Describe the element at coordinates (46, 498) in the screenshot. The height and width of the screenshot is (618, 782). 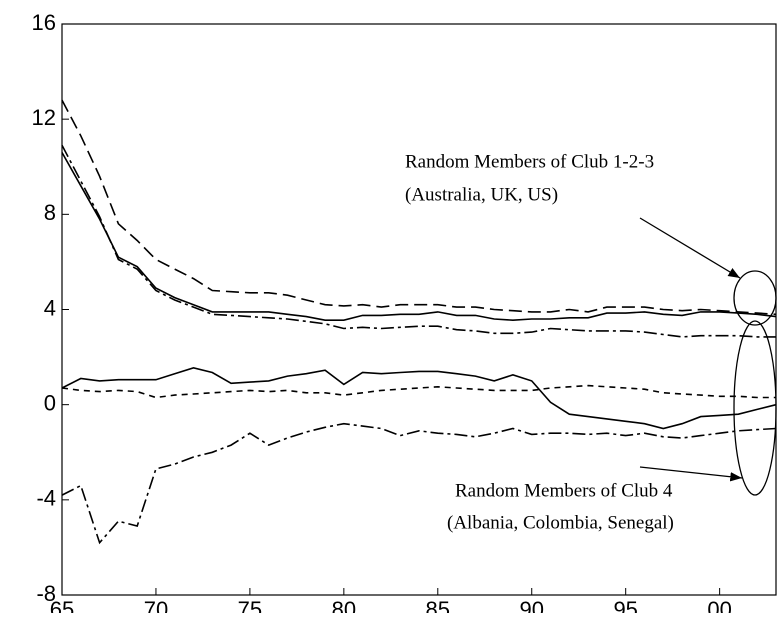
I see `y-tick-label: -4` at that location.